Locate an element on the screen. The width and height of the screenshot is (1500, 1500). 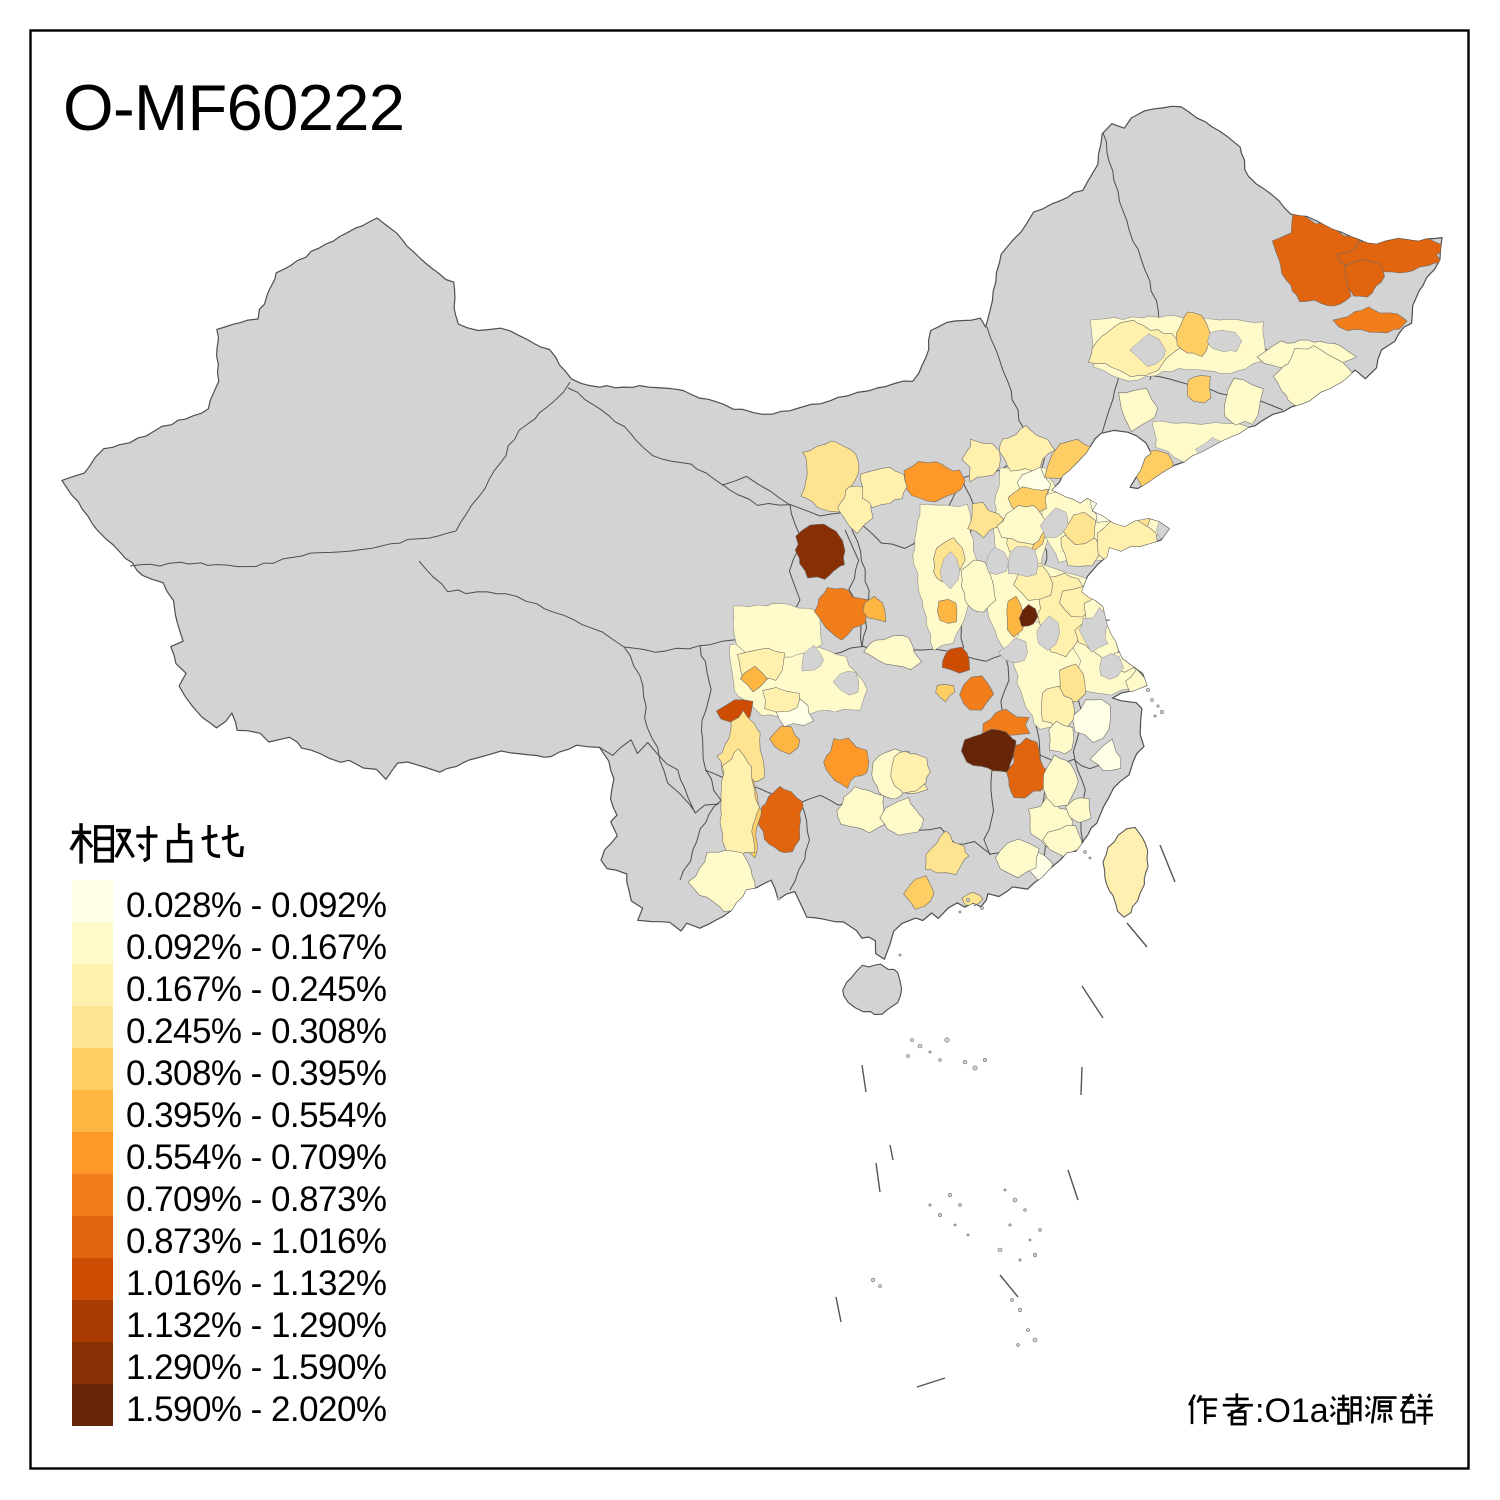
svg-text: 0.092% - 0.167% is located at coordinates (256, 947).